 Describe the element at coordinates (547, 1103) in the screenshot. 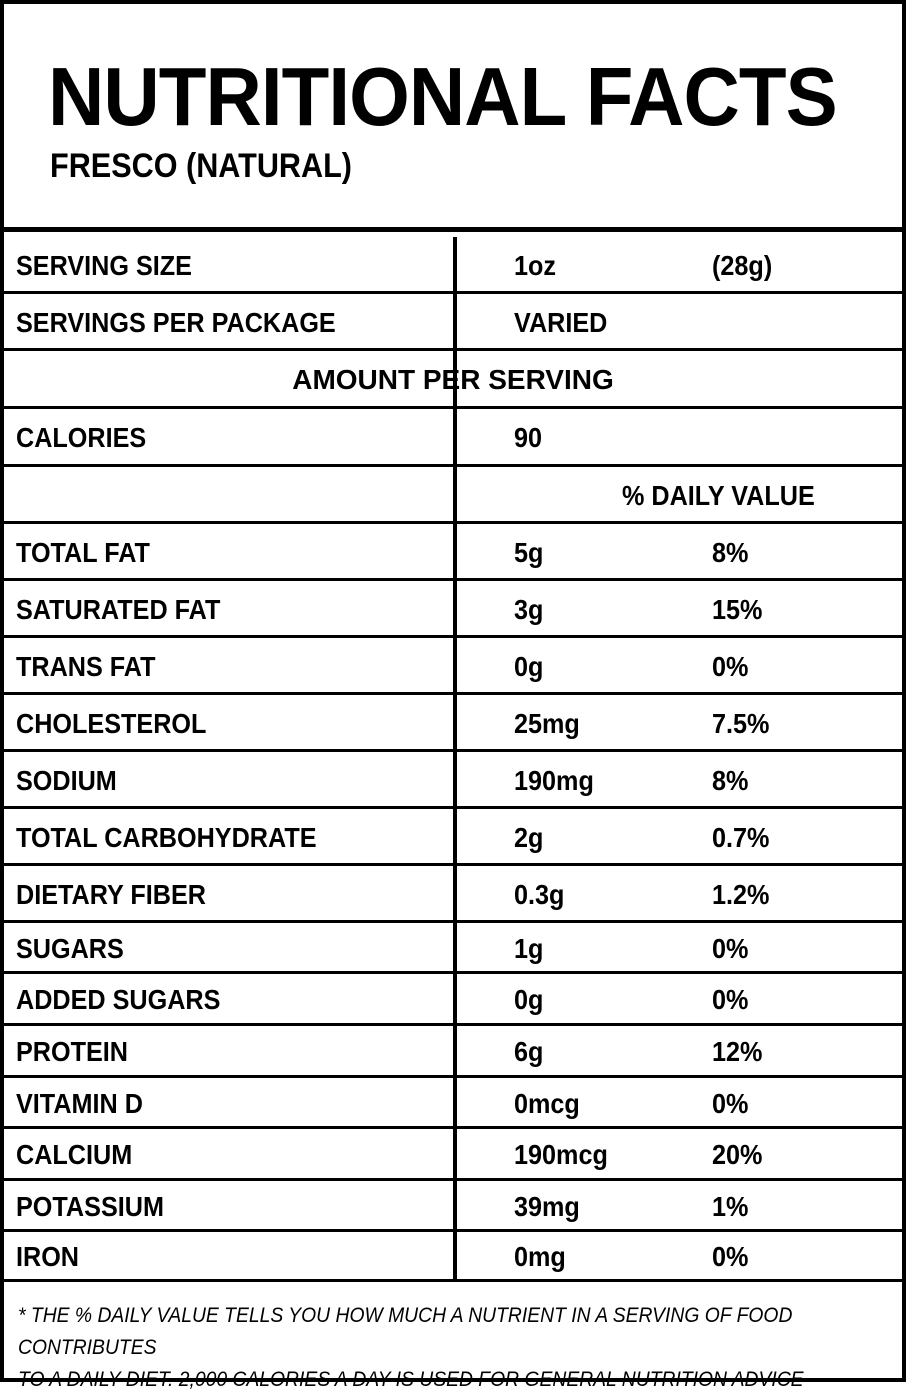

I see `nutrient-amount: 0mcg` at that location.